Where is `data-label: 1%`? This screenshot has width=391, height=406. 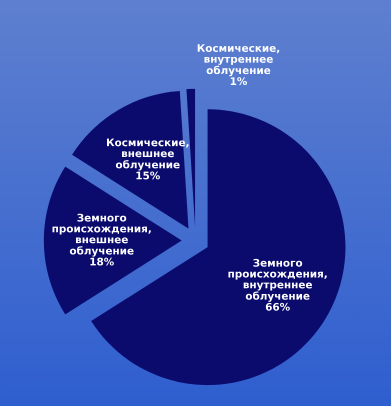
data-label: 1% is located at coordinates (238, 81).